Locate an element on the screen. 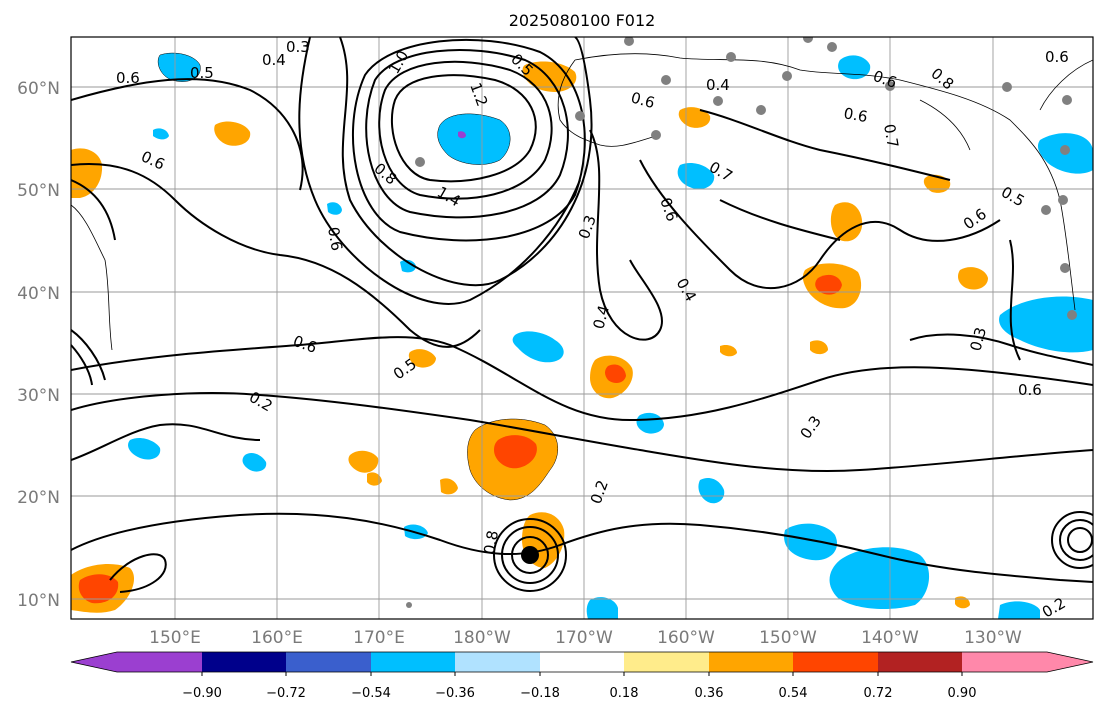 The height and width of the screenshot is (712, 1105). lat-label: 40°N is located at coordinates (38, 294).